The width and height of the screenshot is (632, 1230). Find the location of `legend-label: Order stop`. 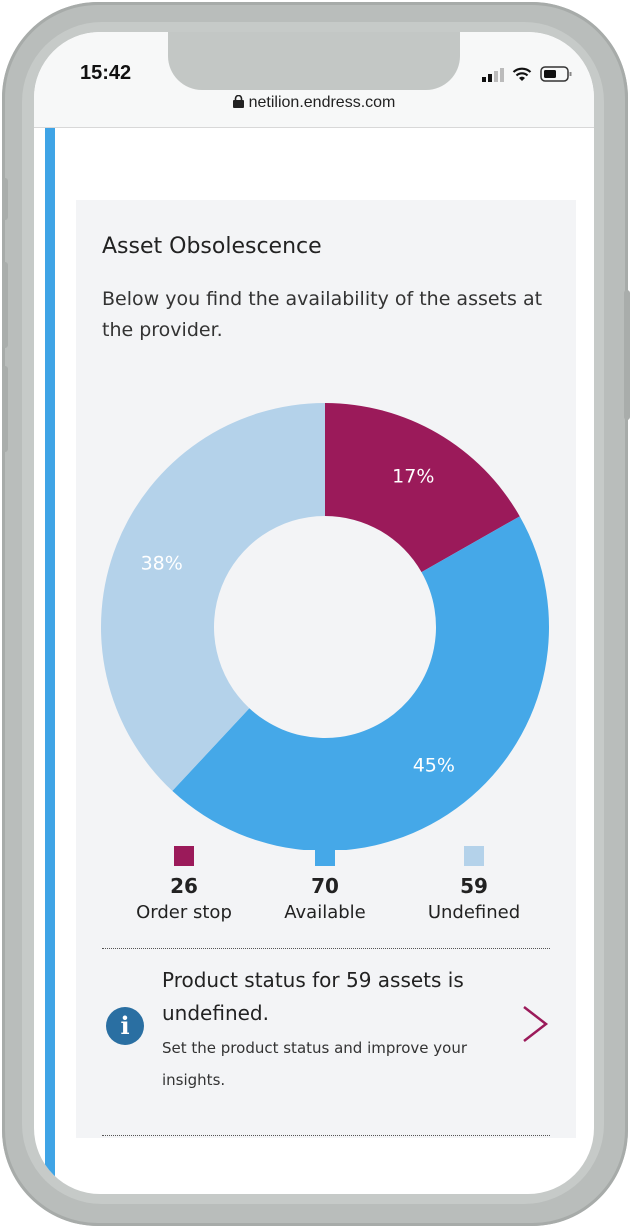

legend-label: Order stop is located at coordinates (184, 912).